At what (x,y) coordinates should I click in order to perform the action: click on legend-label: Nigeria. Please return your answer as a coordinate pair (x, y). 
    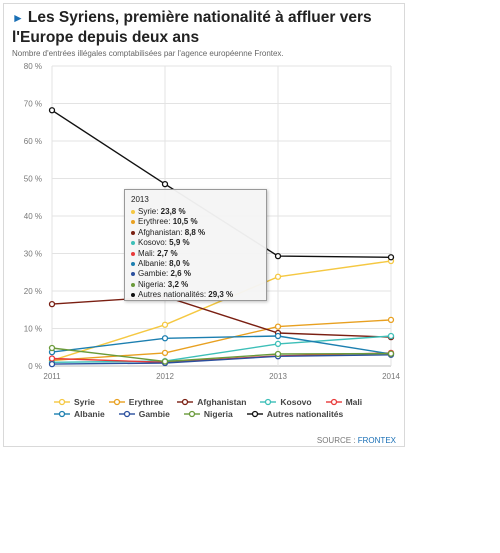
    Looking at the image, I should click on (218, 414).